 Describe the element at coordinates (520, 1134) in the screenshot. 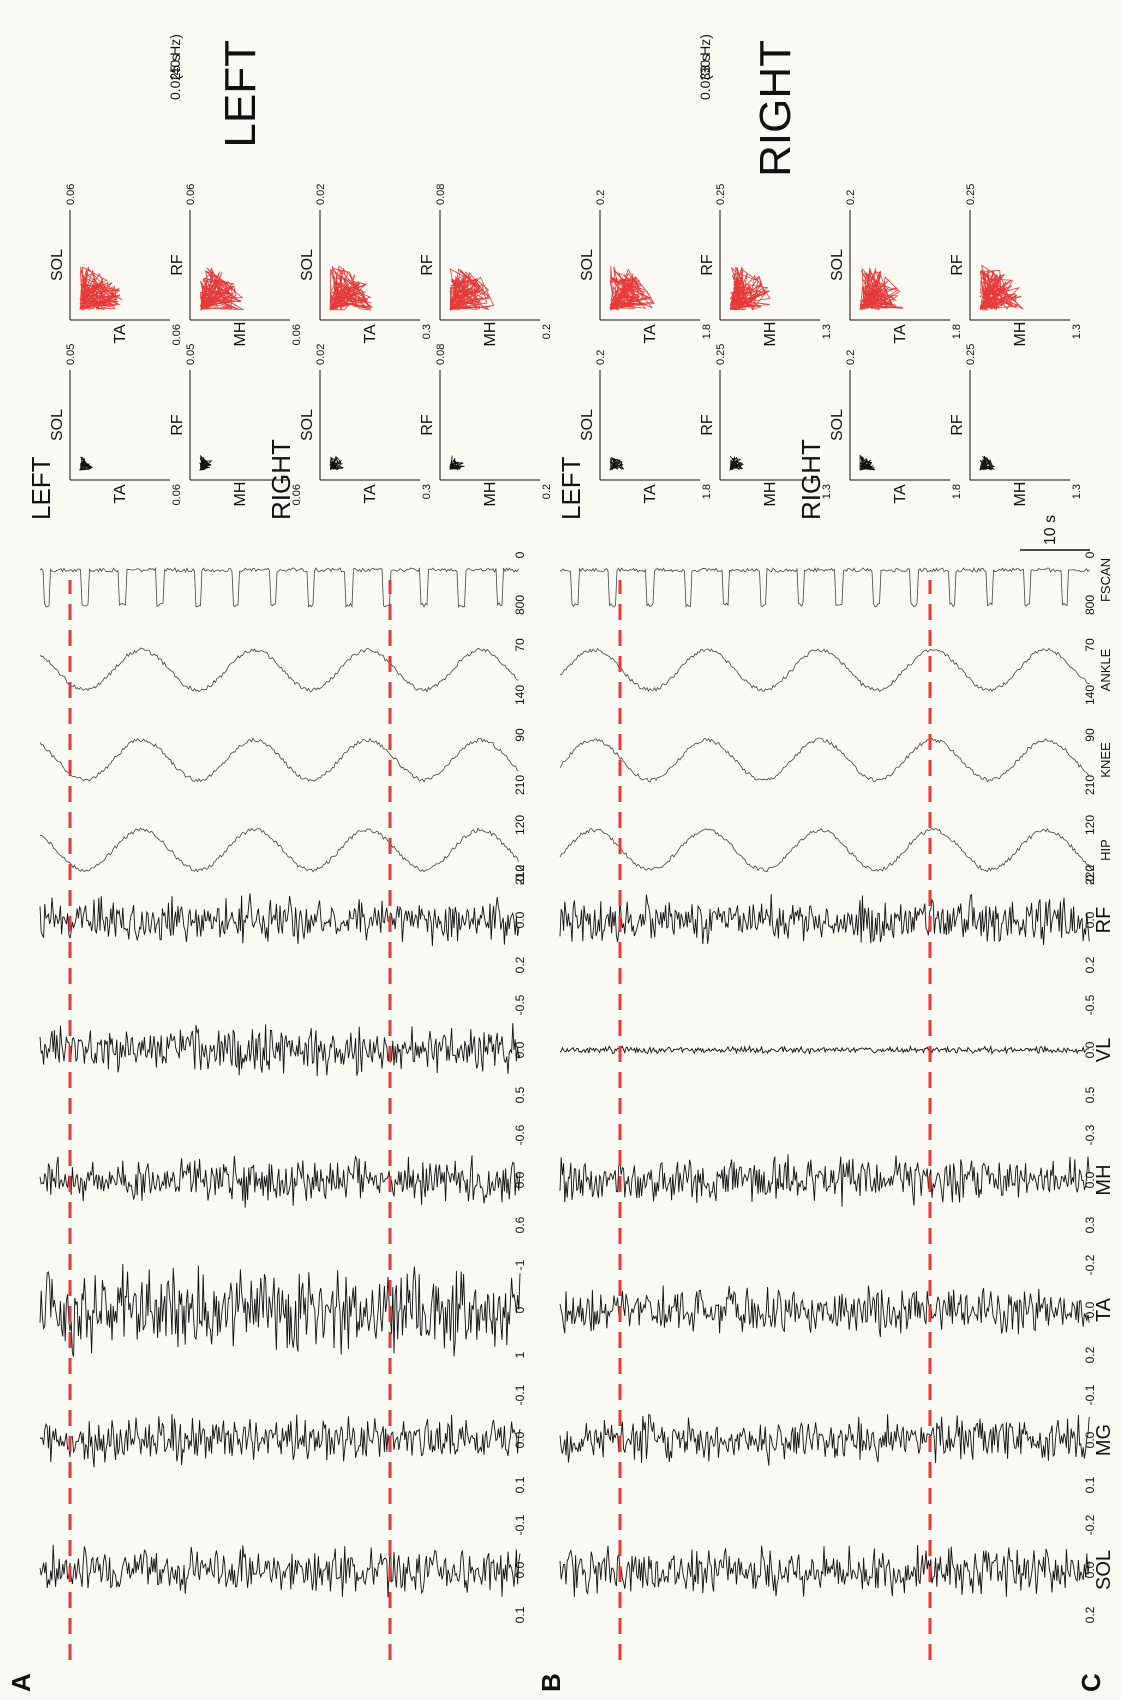

I see `tick-label: -0.6` at that location.